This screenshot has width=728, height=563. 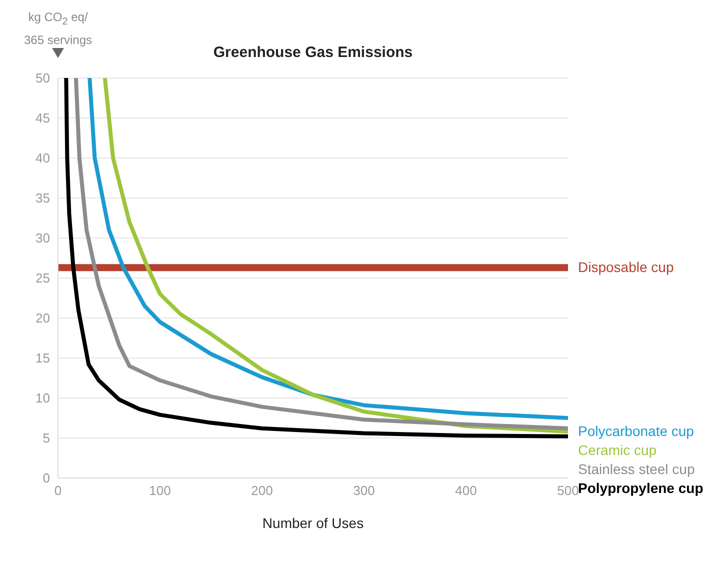 I want to click on ref-line-label: Disposable cup, so click(x=626, y=266).